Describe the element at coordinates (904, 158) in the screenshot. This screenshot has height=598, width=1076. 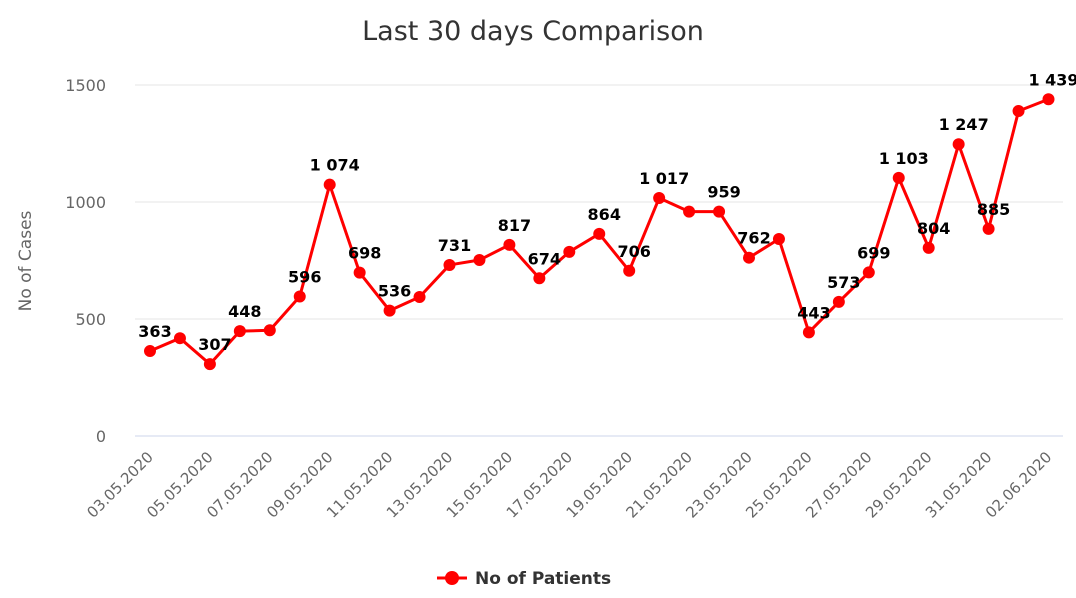
I see `data-label: 1 103` at that location.